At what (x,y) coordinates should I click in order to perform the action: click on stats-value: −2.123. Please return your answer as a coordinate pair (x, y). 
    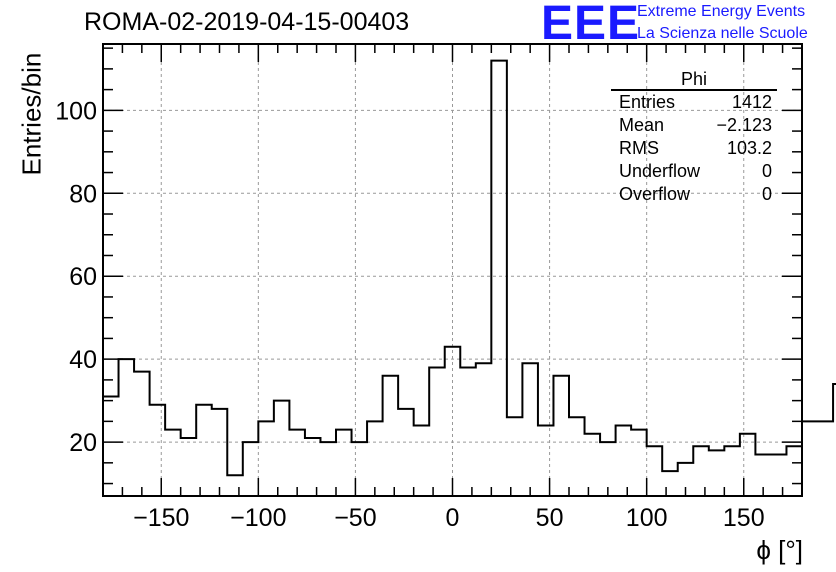
    Looking at the image, I should click on (744, 125).